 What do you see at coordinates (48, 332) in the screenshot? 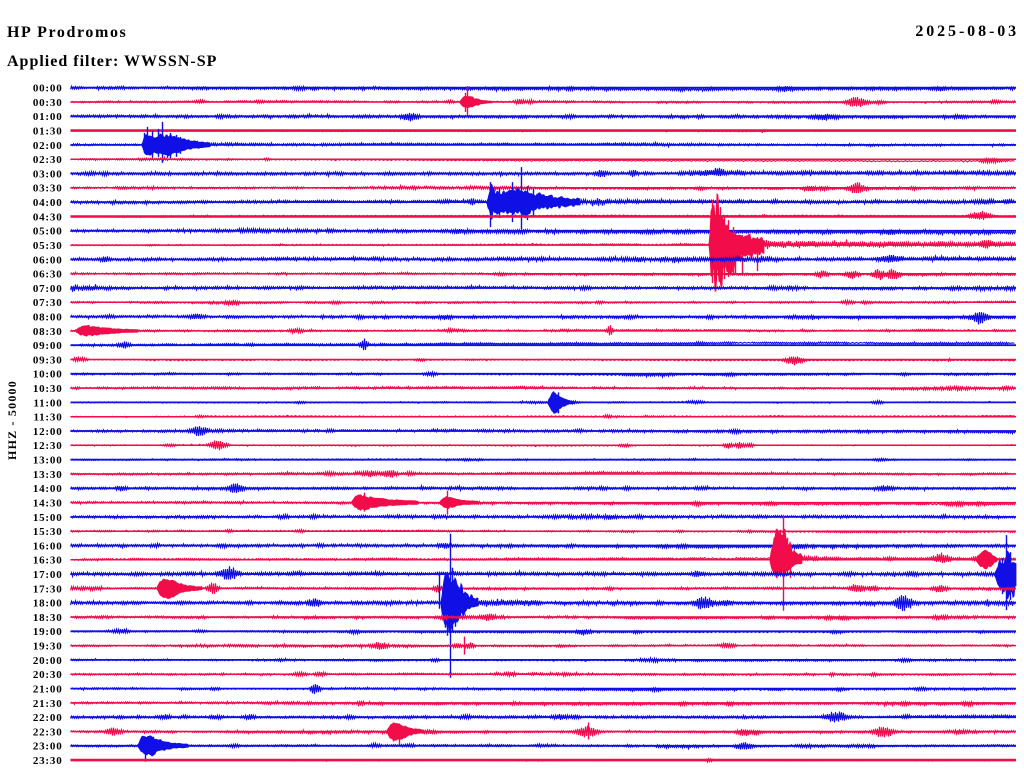
I see `svg-text: 08:30` at bounding box center [48, 332].